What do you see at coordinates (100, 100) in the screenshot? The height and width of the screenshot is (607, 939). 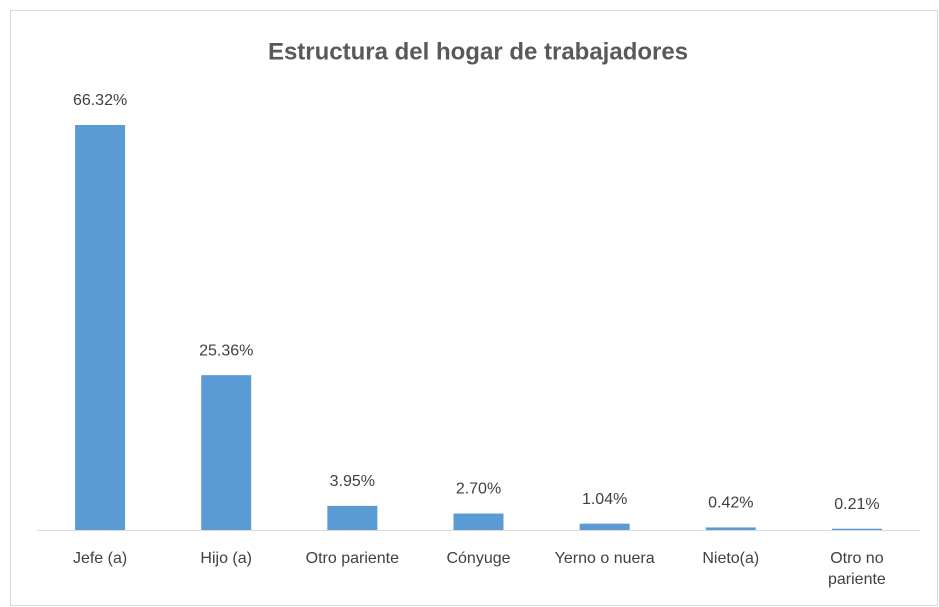 I see `data-label: 66.32%` at bounding box center [100, 100].